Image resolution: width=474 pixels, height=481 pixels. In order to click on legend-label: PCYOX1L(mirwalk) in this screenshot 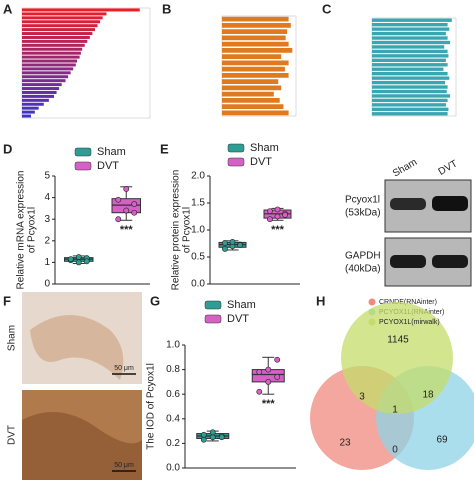, I will do `click(409, 322)`.